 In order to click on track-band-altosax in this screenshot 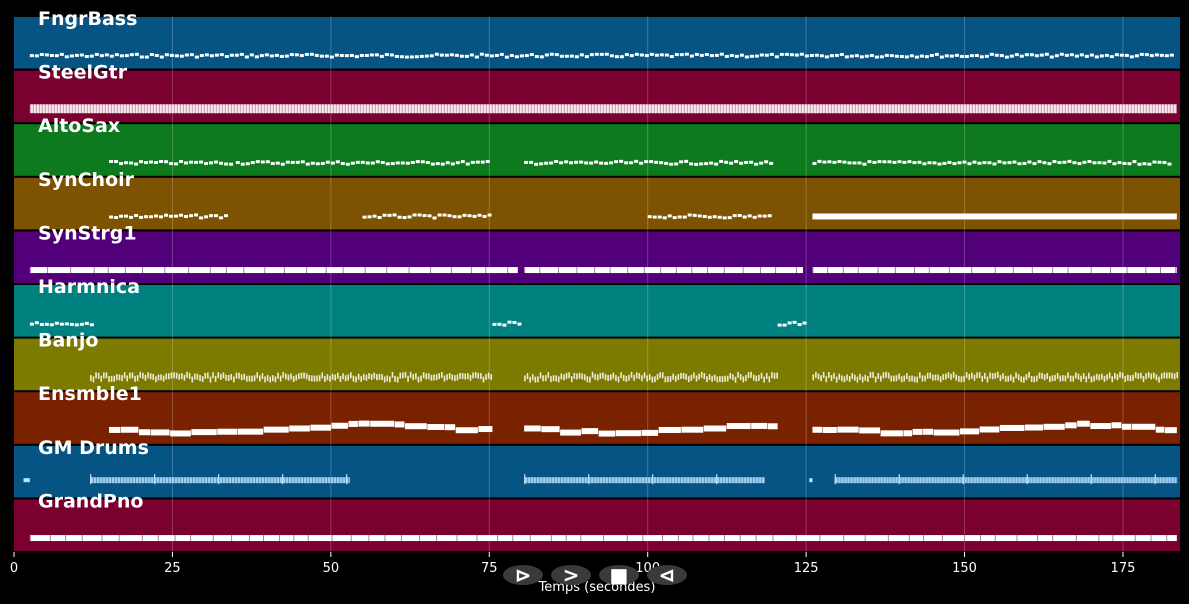, I will do `click(597, 150)`.